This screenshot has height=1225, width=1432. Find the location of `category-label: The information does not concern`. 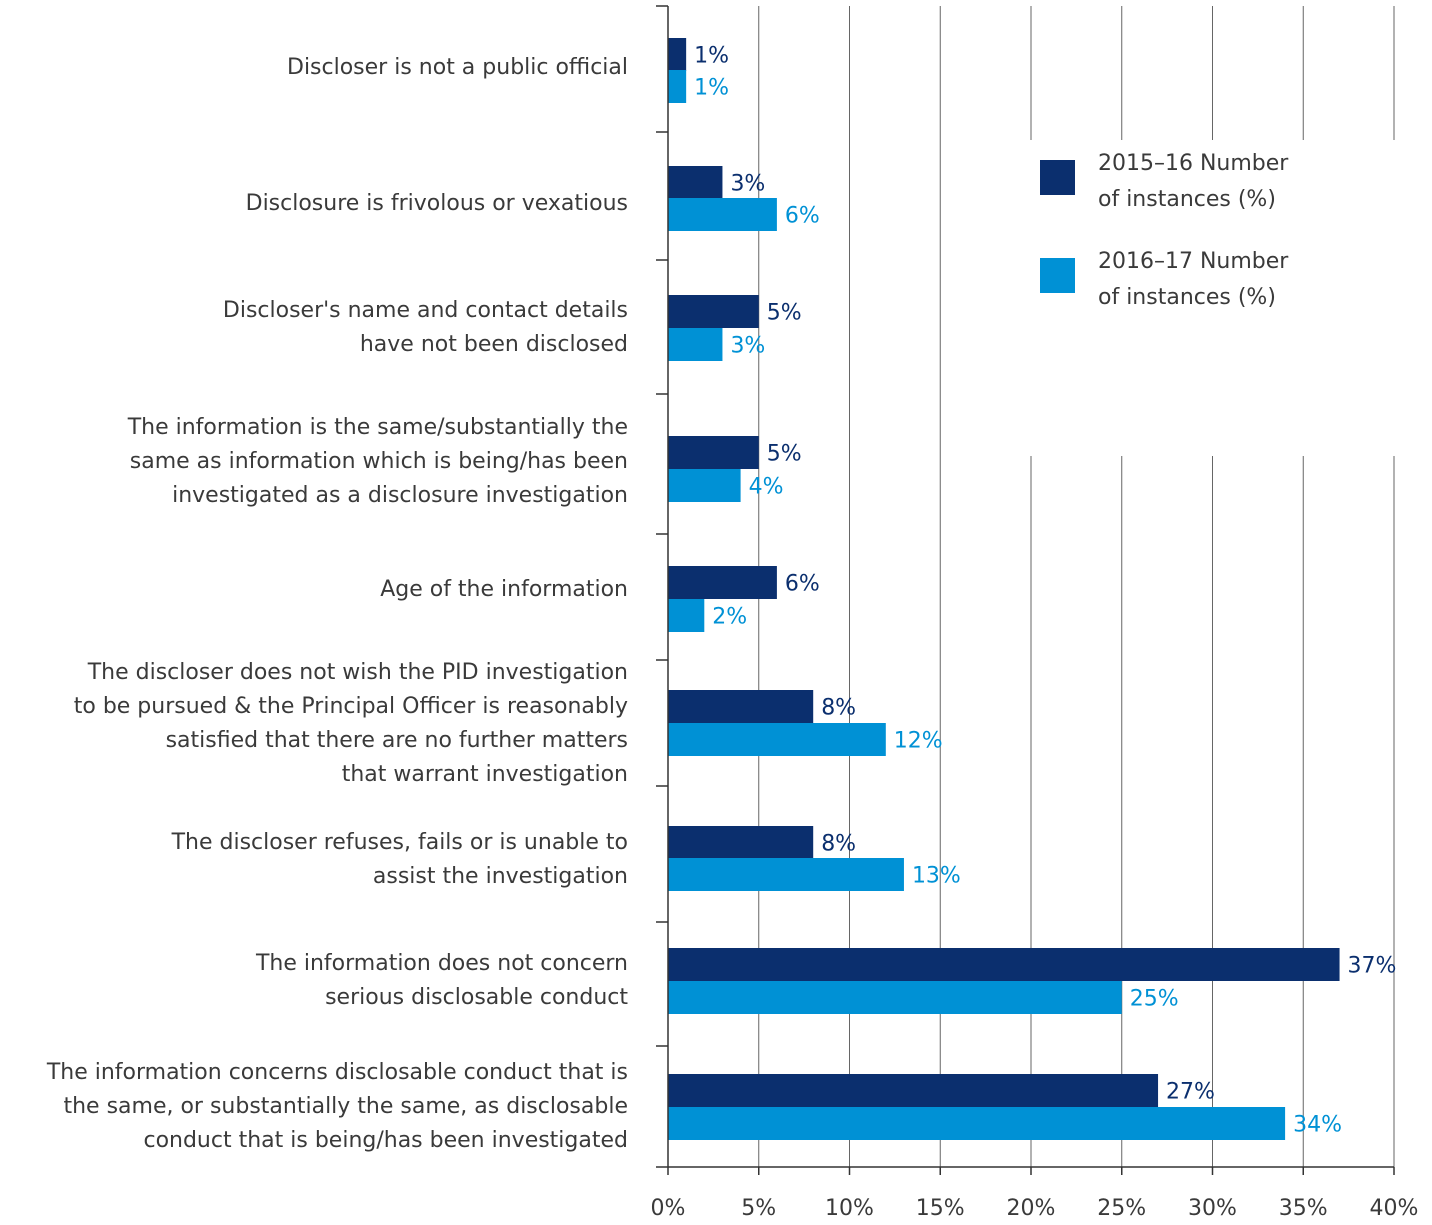

category-label: The information does not concern is located at coordinates (441, 963).